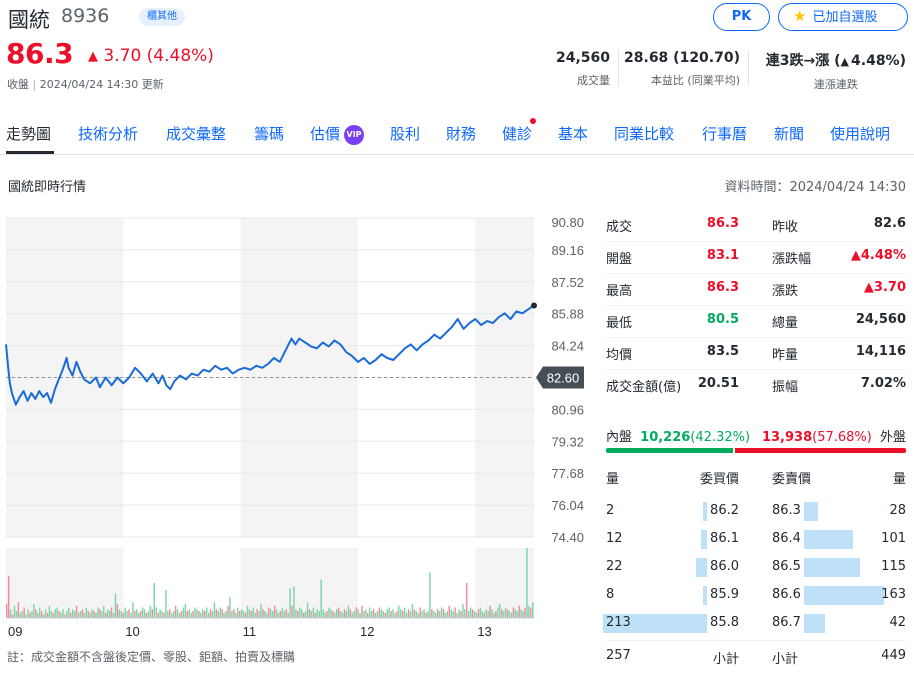 This screenshot has width=914, height=680. I want to click on stock-name: 國統, so click(29, 20).